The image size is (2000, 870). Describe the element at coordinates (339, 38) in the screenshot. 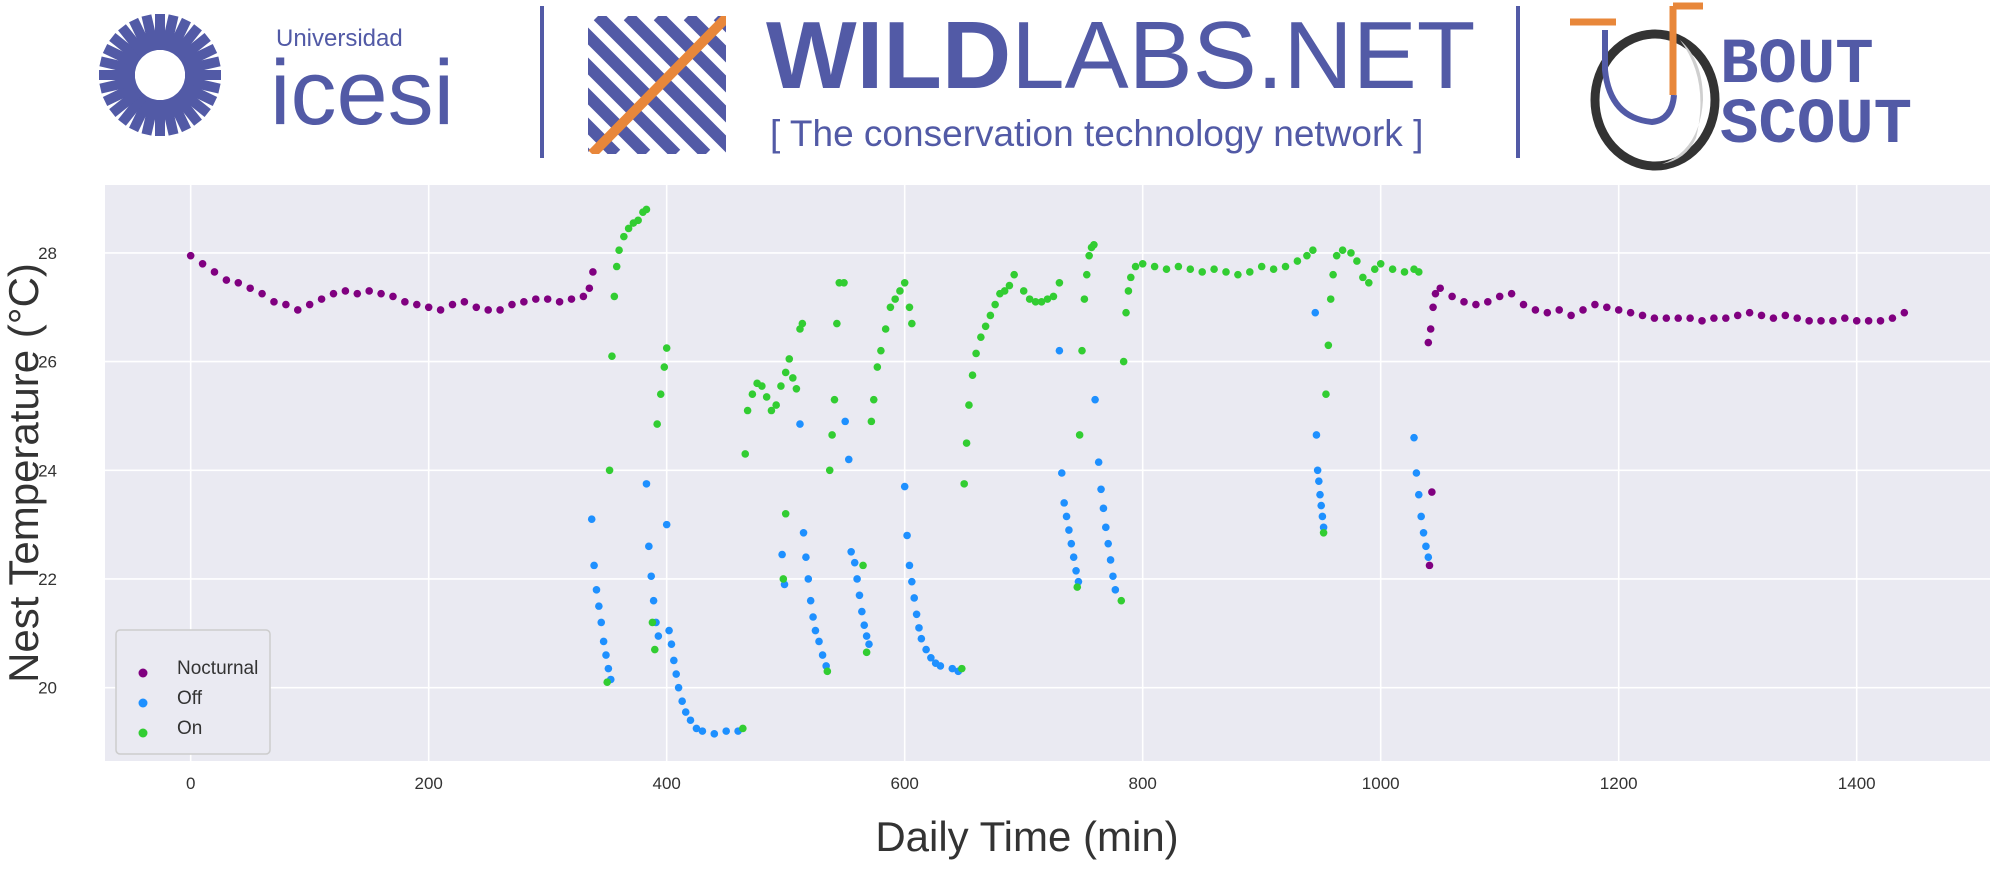

I see `icesi-universidad-label: Universidad` at that location.